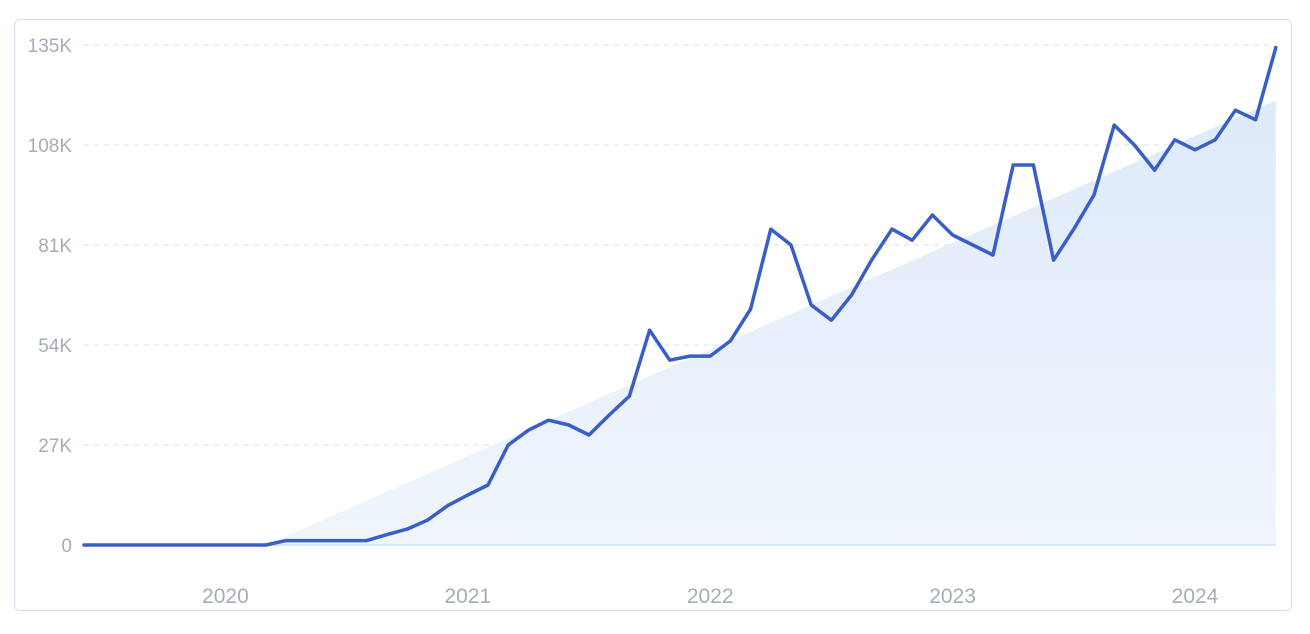 The width and height of the screenshot is (1310, 634). I want to click on y-tick-label: 54K, so click(55, 346).